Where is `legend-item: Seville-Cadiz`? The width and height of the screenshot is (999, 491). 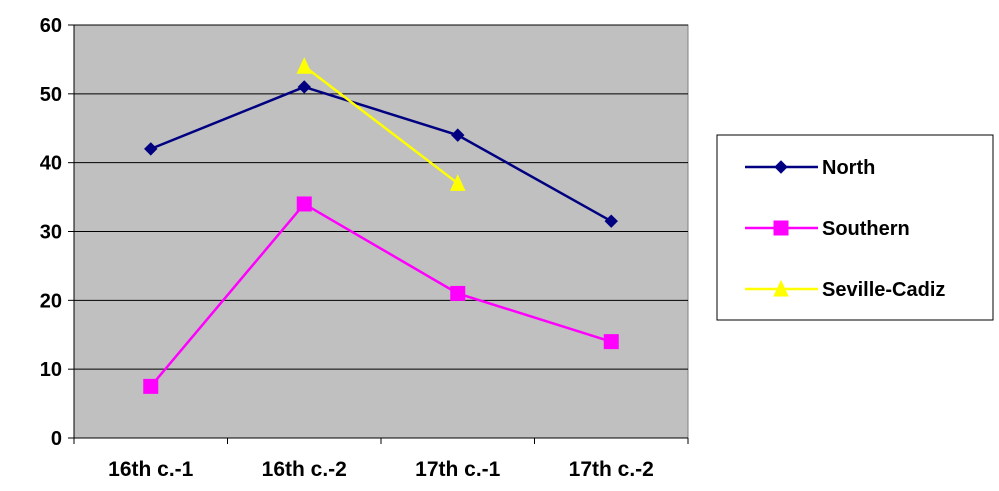
legend-item: Seville-Cadiz is located at coordinates (845, 290).